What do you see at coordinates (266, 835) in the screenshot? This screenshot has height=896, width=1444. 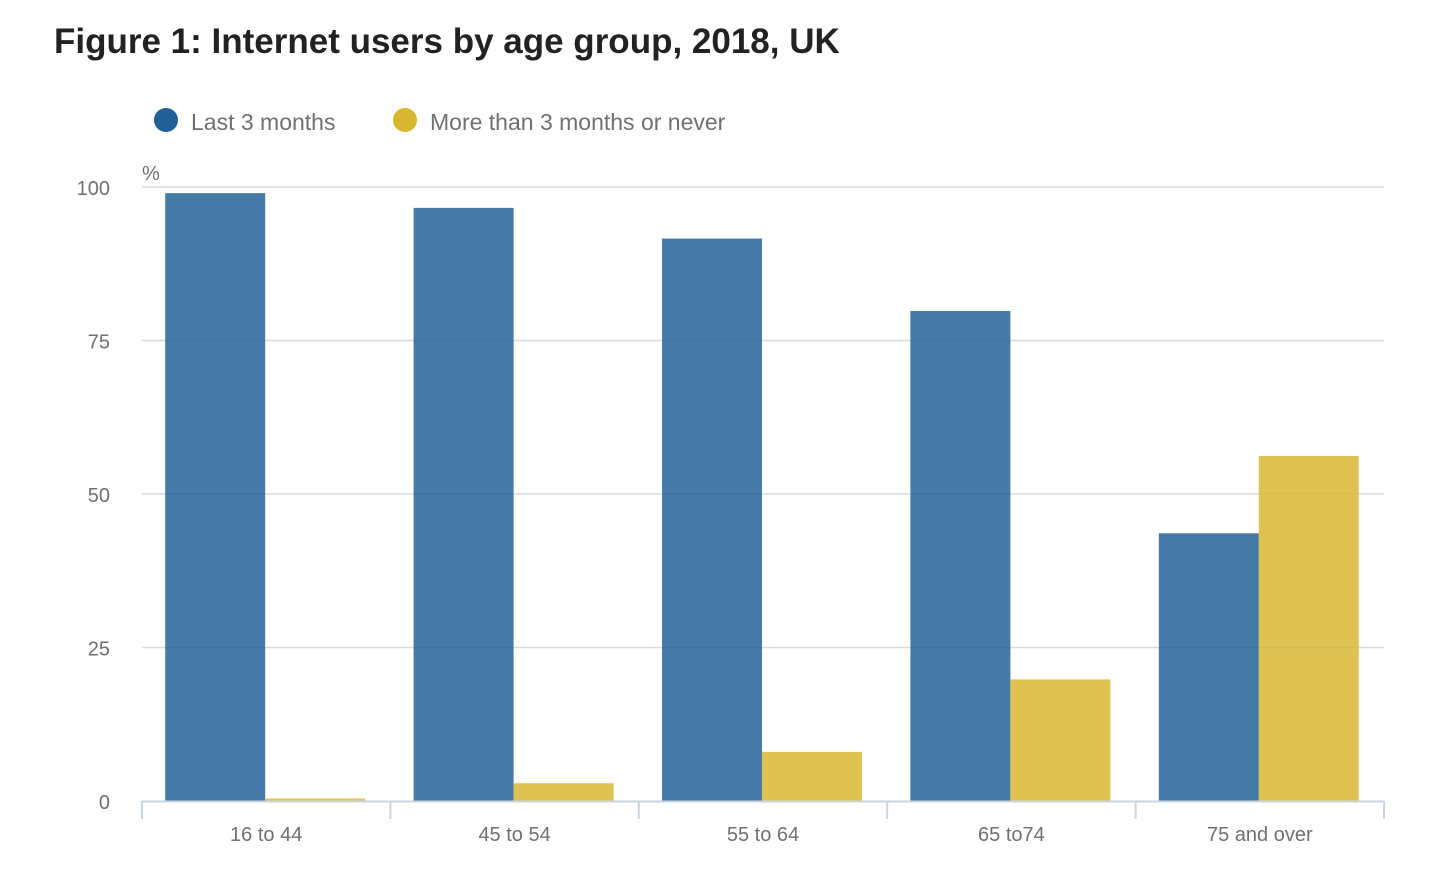 I see `x-tick-label: 16 to 44` at bounding box center [266, 835].